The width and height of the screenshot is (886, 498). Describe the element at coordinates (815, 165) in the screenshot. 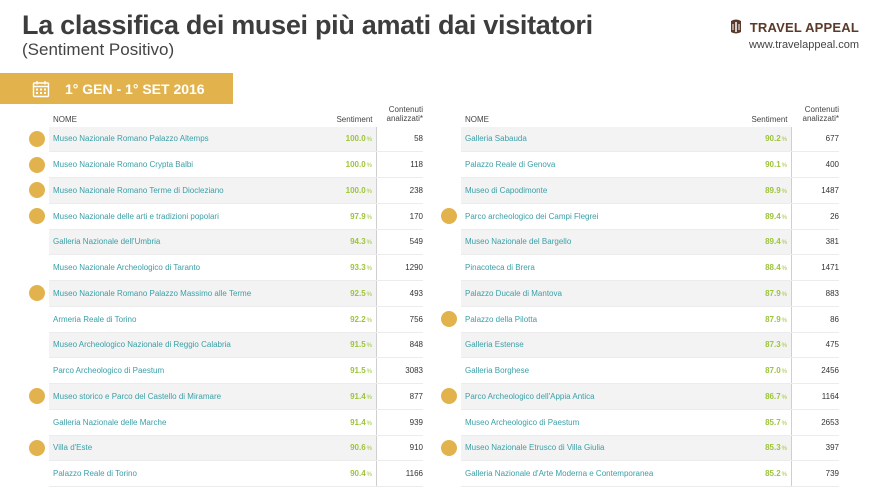

I see `content-count: 400` at that location.